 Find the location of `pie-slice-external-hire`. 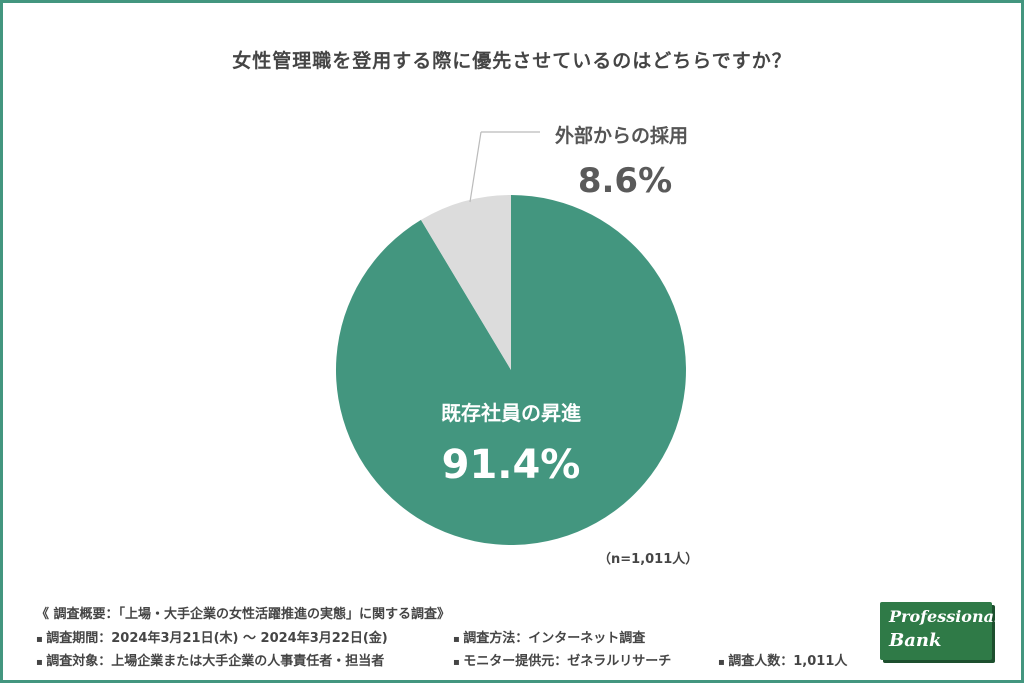

pie-slice-external-hire is located at coordinates (465, 282).